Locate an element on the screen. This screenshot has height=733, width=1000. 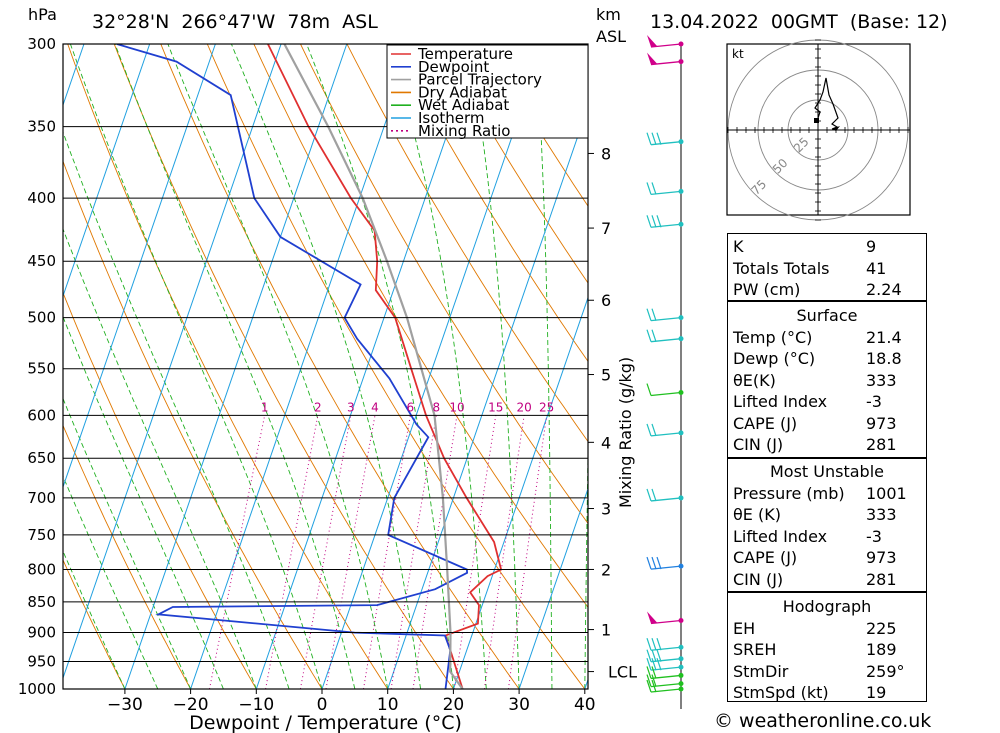
hpa-label: hPa is located at coordinates (42, 14).